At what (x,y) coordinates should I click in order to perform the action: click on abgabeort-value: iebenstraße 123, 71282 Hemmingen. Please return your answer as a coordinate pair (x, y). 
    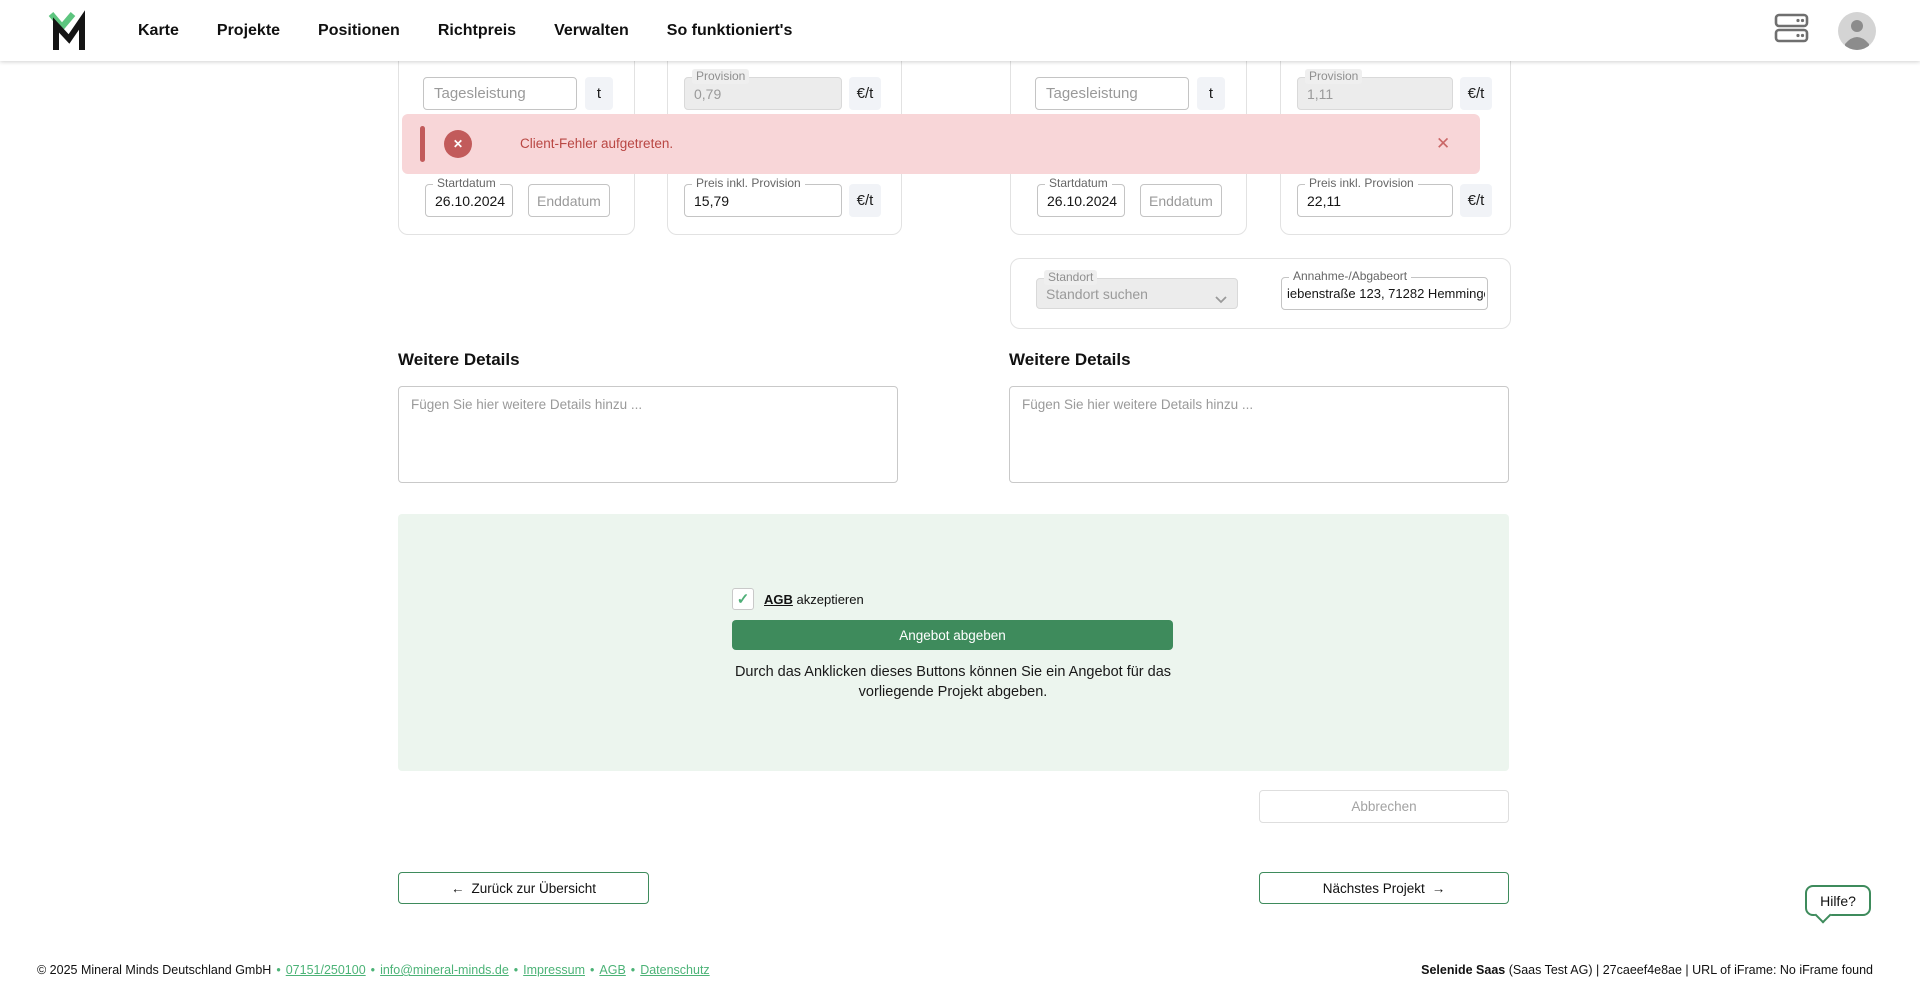
    Looking at the image, I should click on (1386, 293).